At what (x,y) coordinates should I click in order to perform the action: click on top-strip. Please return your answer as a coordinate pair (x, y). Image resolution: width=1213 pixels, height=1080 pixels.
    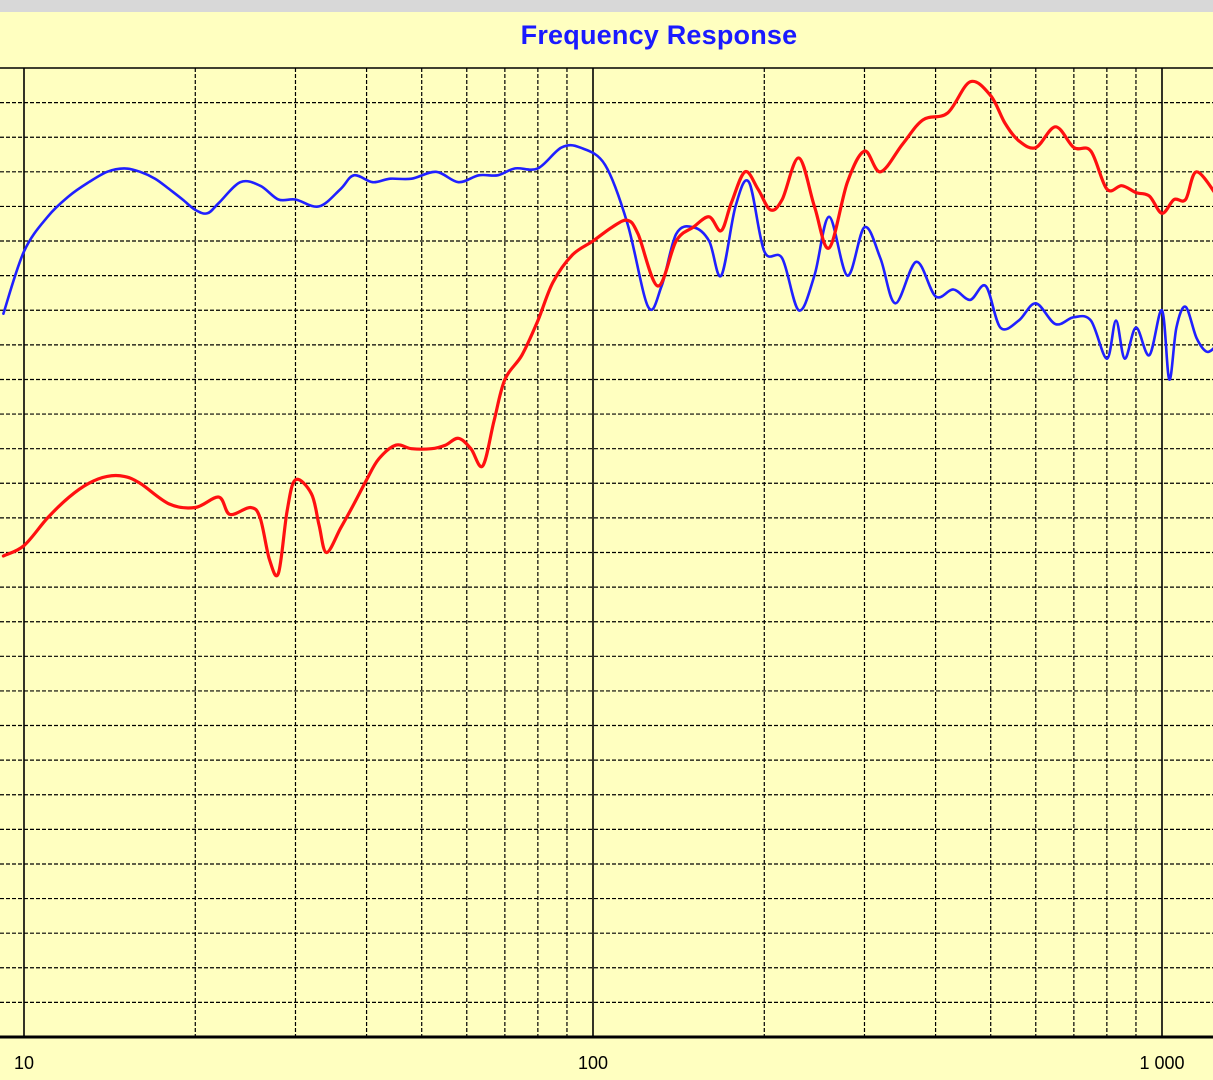
    Looking at the image, I should click on (606, 6).